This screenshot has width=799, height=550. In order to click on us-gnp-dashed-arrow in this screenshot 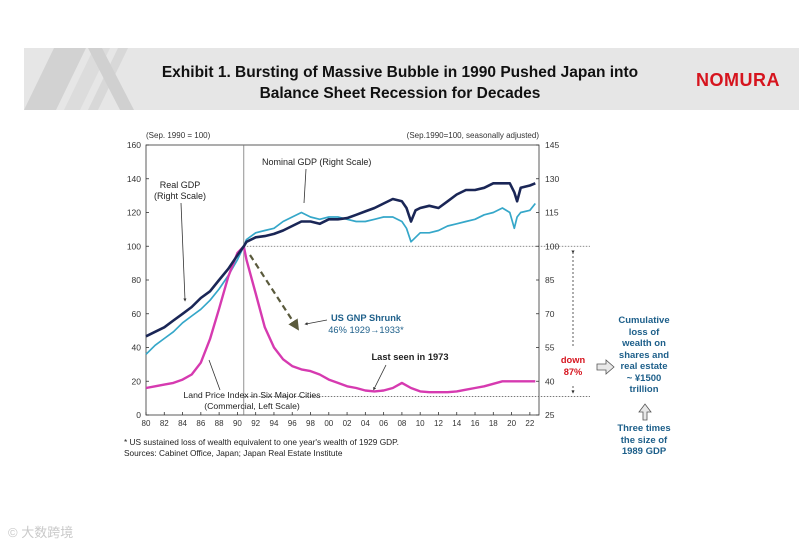, I will do `click(274, 292)`.